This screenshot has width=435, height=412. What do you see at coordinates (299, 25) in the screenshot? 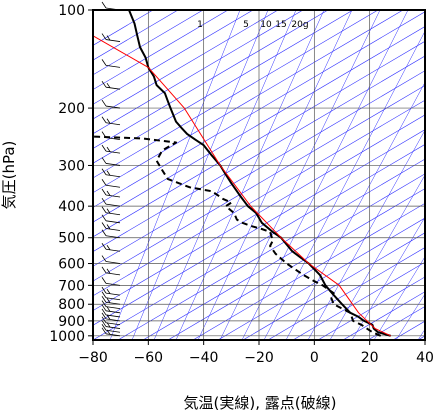
I see `mixing-ratio-label: 20g` at bounding box center [299, 25].